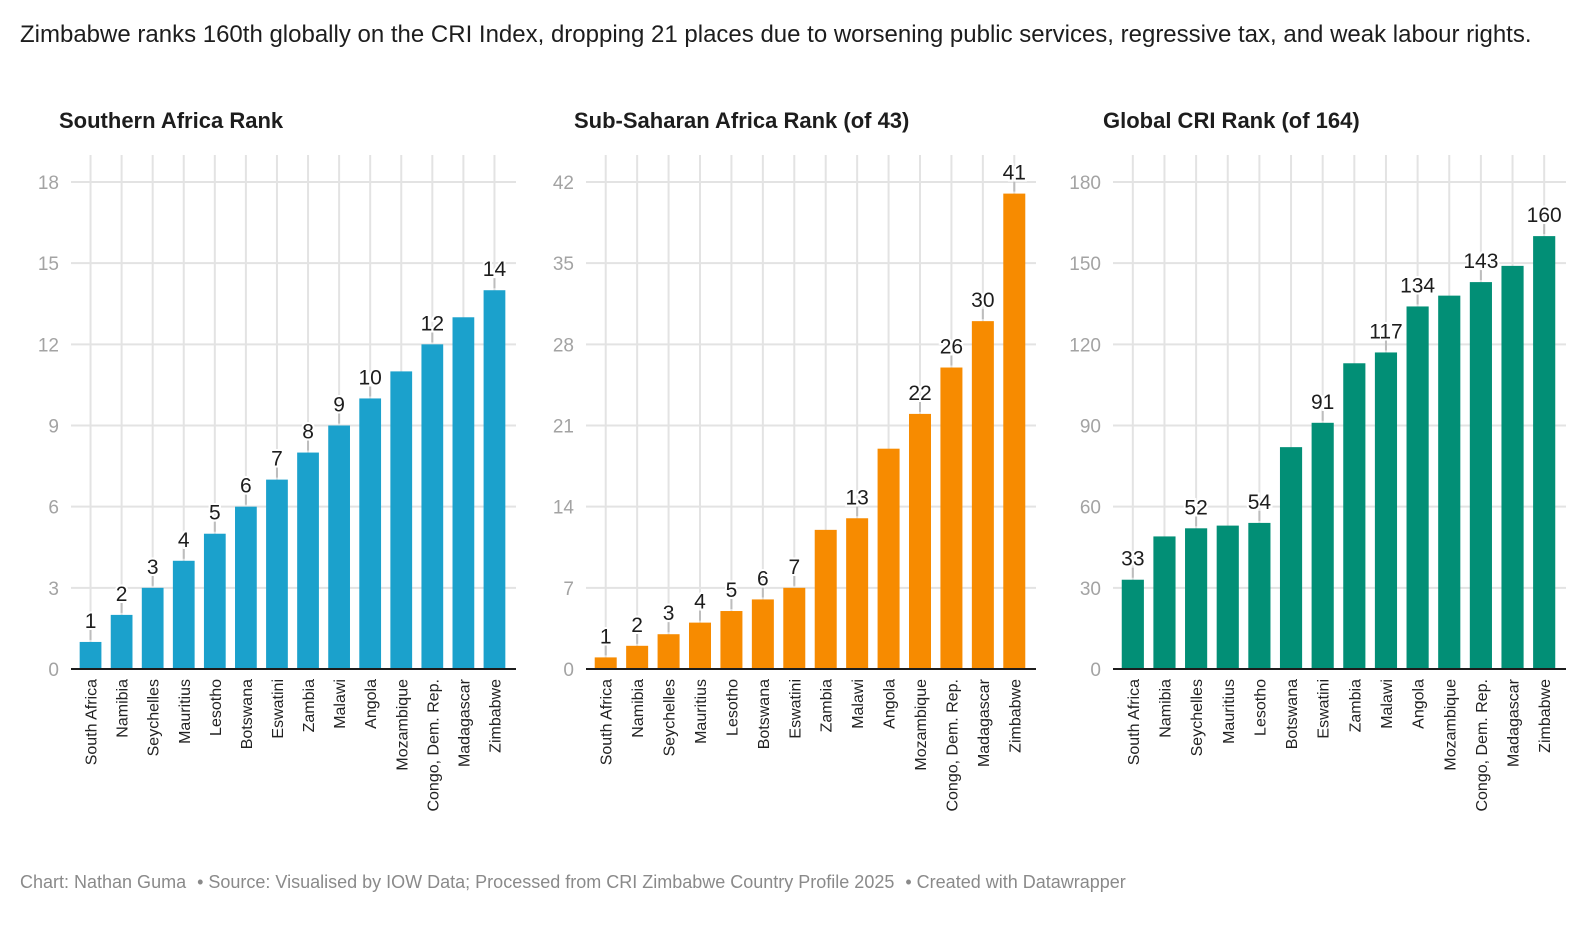 The image size is (1588, 928). I want to click on y-tick-label: 150, so click(1085, 264).